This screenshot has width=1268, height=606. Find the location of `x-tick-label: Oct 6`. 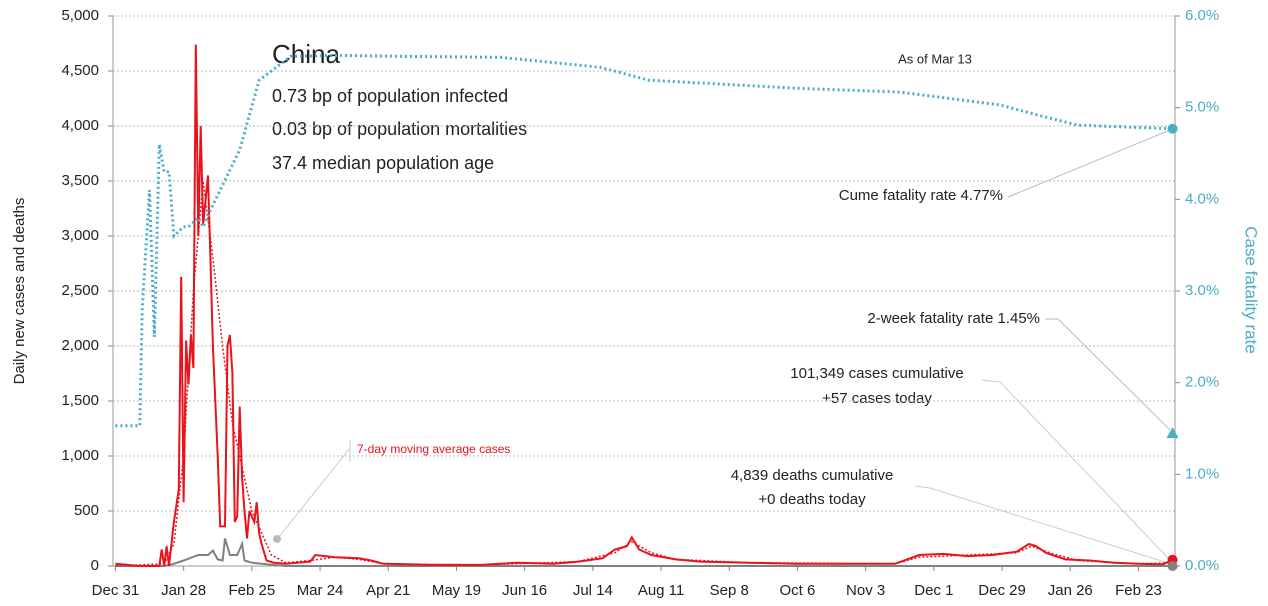

x-tick-label: Oct 6 is located at coordinates (798, 590).